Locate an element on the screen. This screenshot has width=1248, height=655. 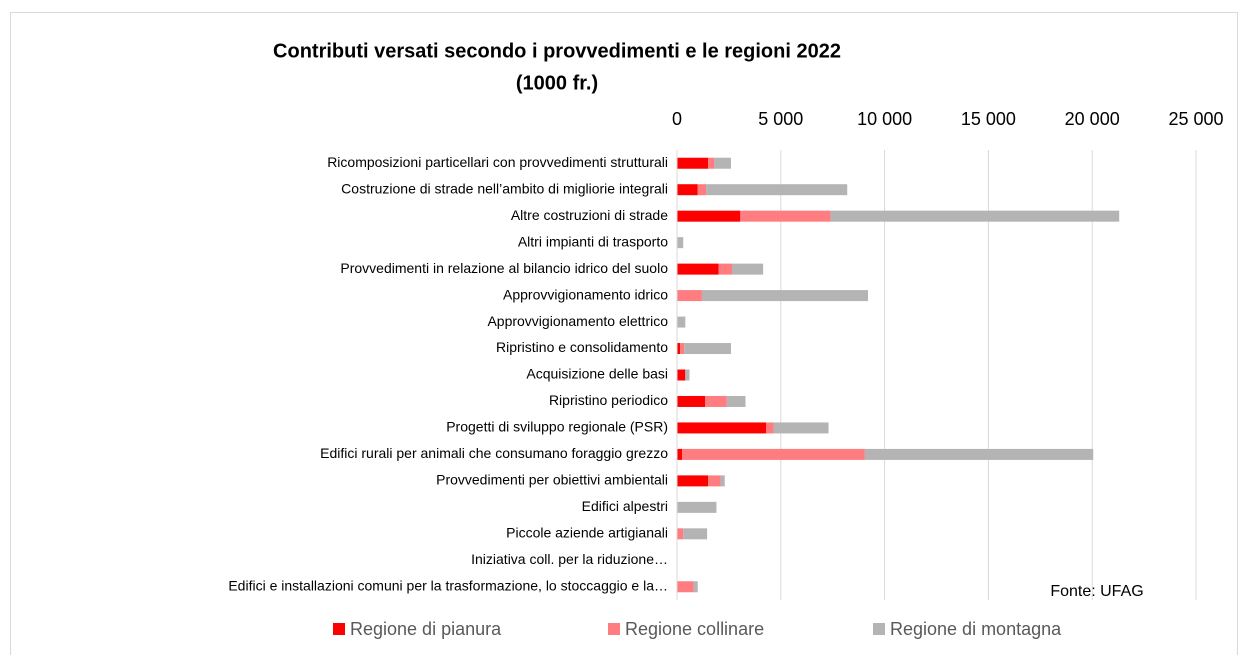
chart-subtitle: (1000 fr.) is located at coordinates (557, 83).